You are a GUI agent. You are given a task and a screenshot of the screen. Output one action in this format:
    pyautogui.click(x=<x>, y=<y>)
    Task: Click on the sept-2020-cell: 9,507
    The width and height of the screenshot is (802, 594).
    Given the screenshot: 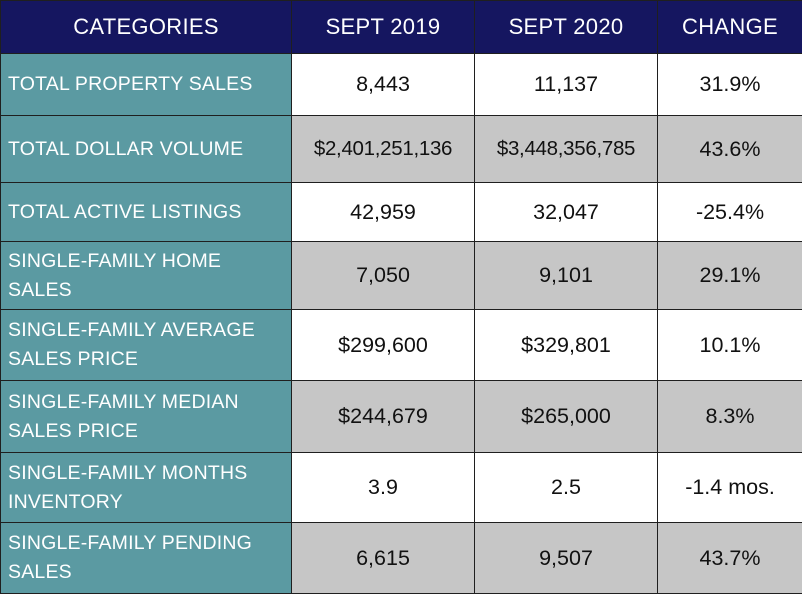 What is the action you would take?
    pyautogui.click(x=566, y=558)
    